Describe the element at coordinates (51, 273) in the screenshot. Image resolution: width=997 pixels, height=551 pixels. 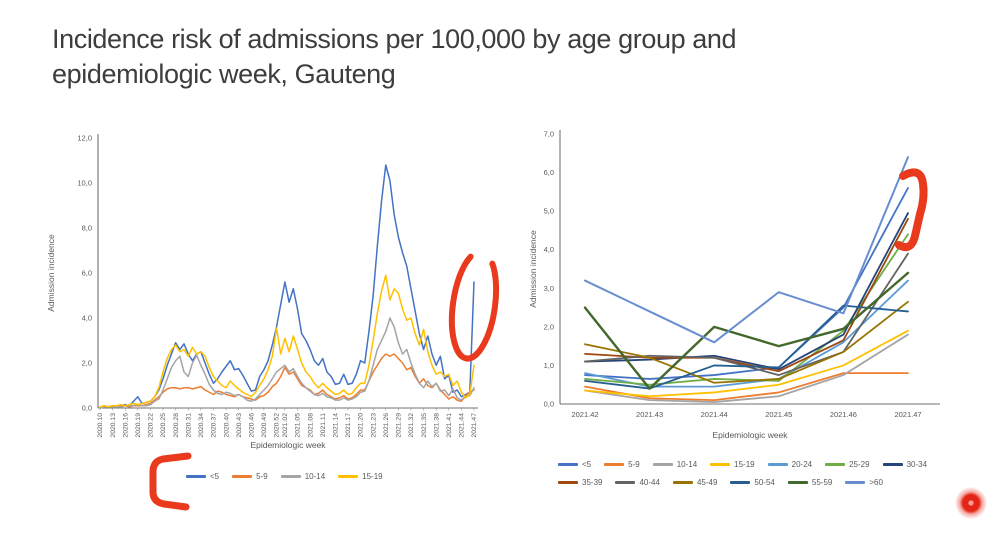
I see `y-axis-title-left: Admission incidence` at that location.